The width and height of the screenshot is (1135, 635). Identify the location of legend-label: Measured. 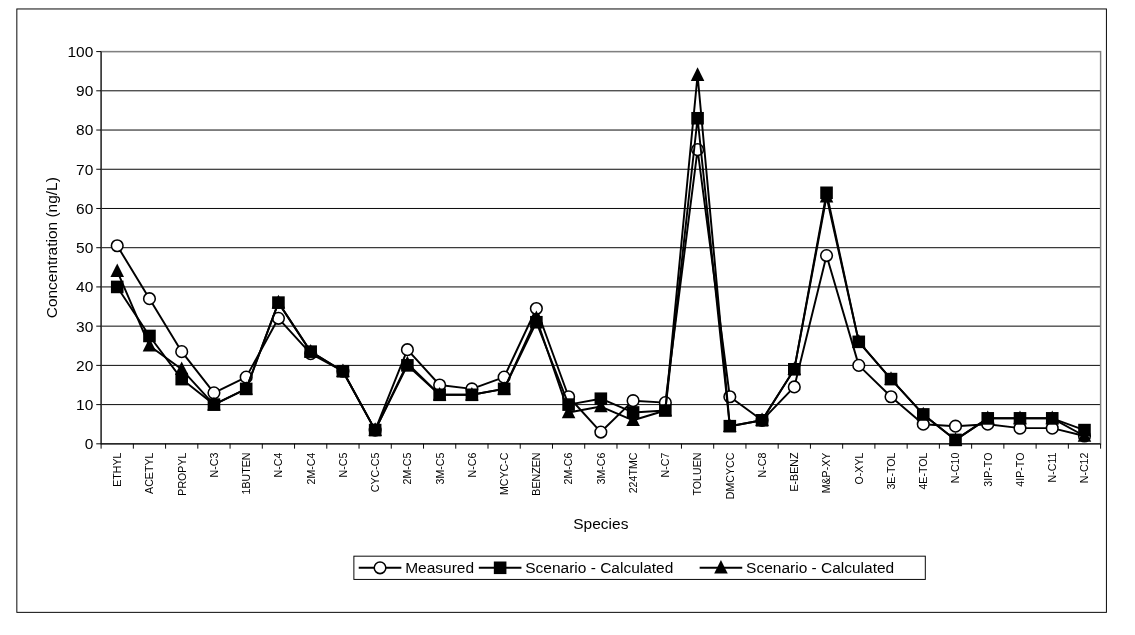
(440, 568).